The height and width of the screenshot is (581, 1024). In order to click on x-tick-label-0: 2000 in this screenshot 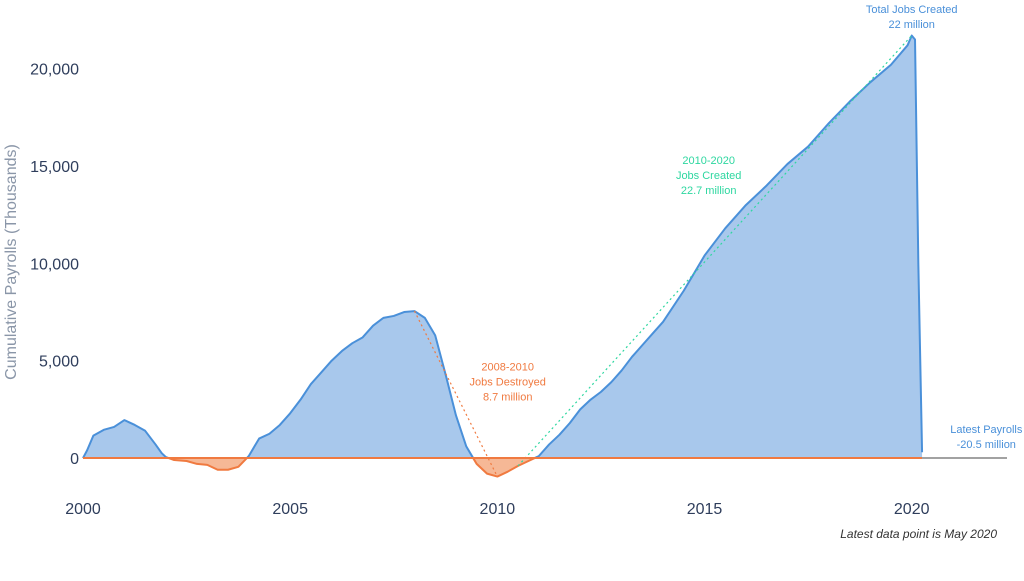, I will do `click(83, 509)`.